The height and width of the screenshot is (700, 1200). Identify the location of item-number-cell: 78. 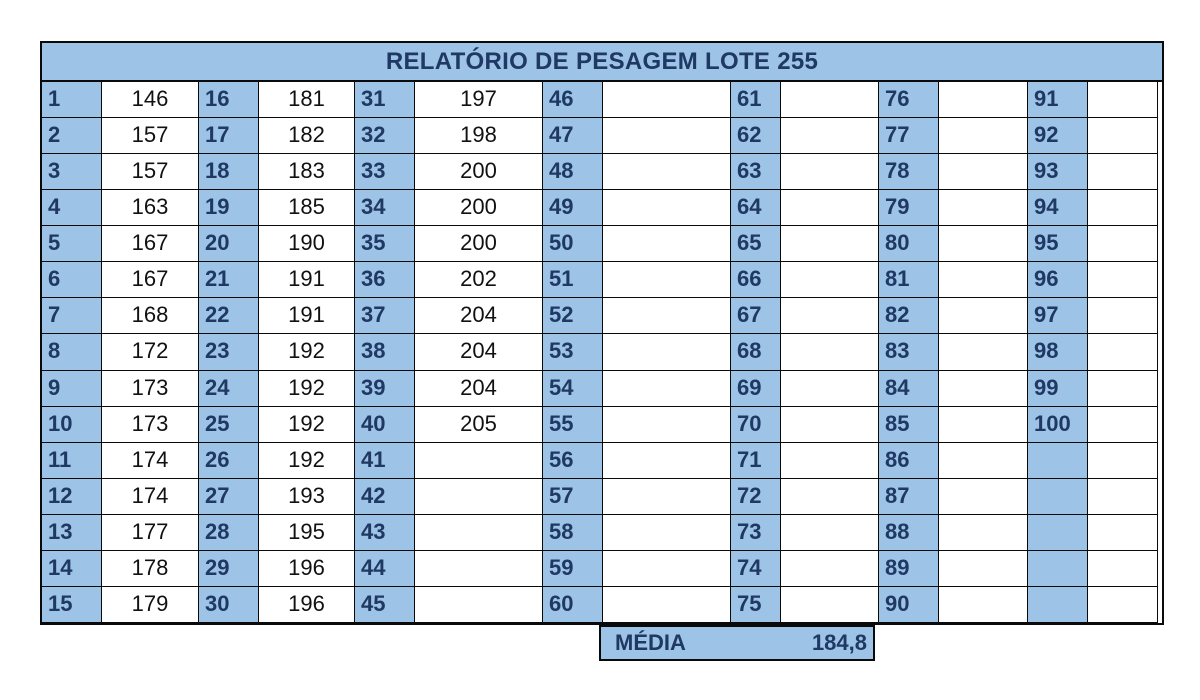
(909, 172).